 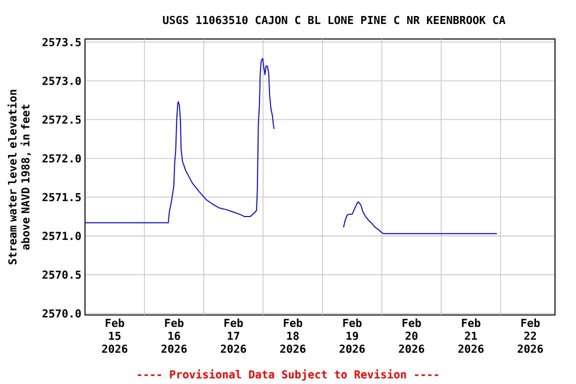 I want to click on x-tick-label: Feb 21 2026, so click(x=471, y=335).